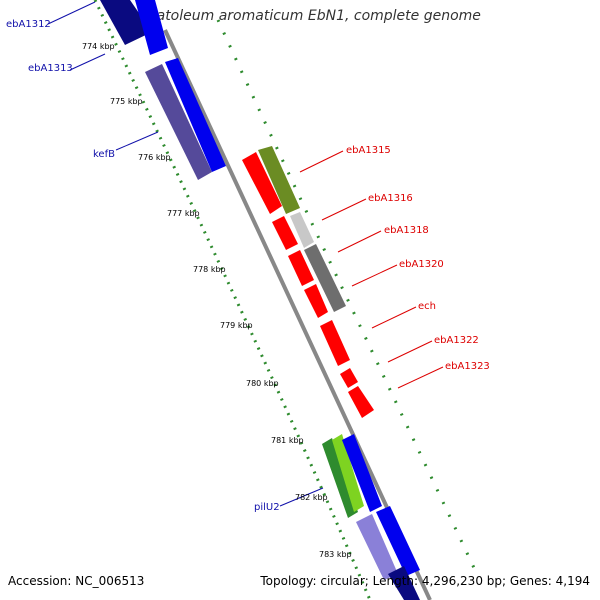  I want to click on kbp-label: 781 kbp, so click(287, 440).